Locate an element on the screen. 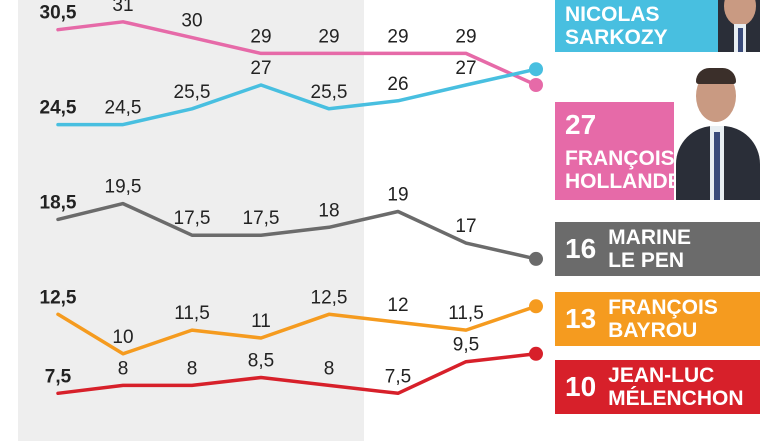 The width and height of the screenshot is (784, 441). tag-lepen: 16 MARINE LE PEN is located at coordinates (657, 249).